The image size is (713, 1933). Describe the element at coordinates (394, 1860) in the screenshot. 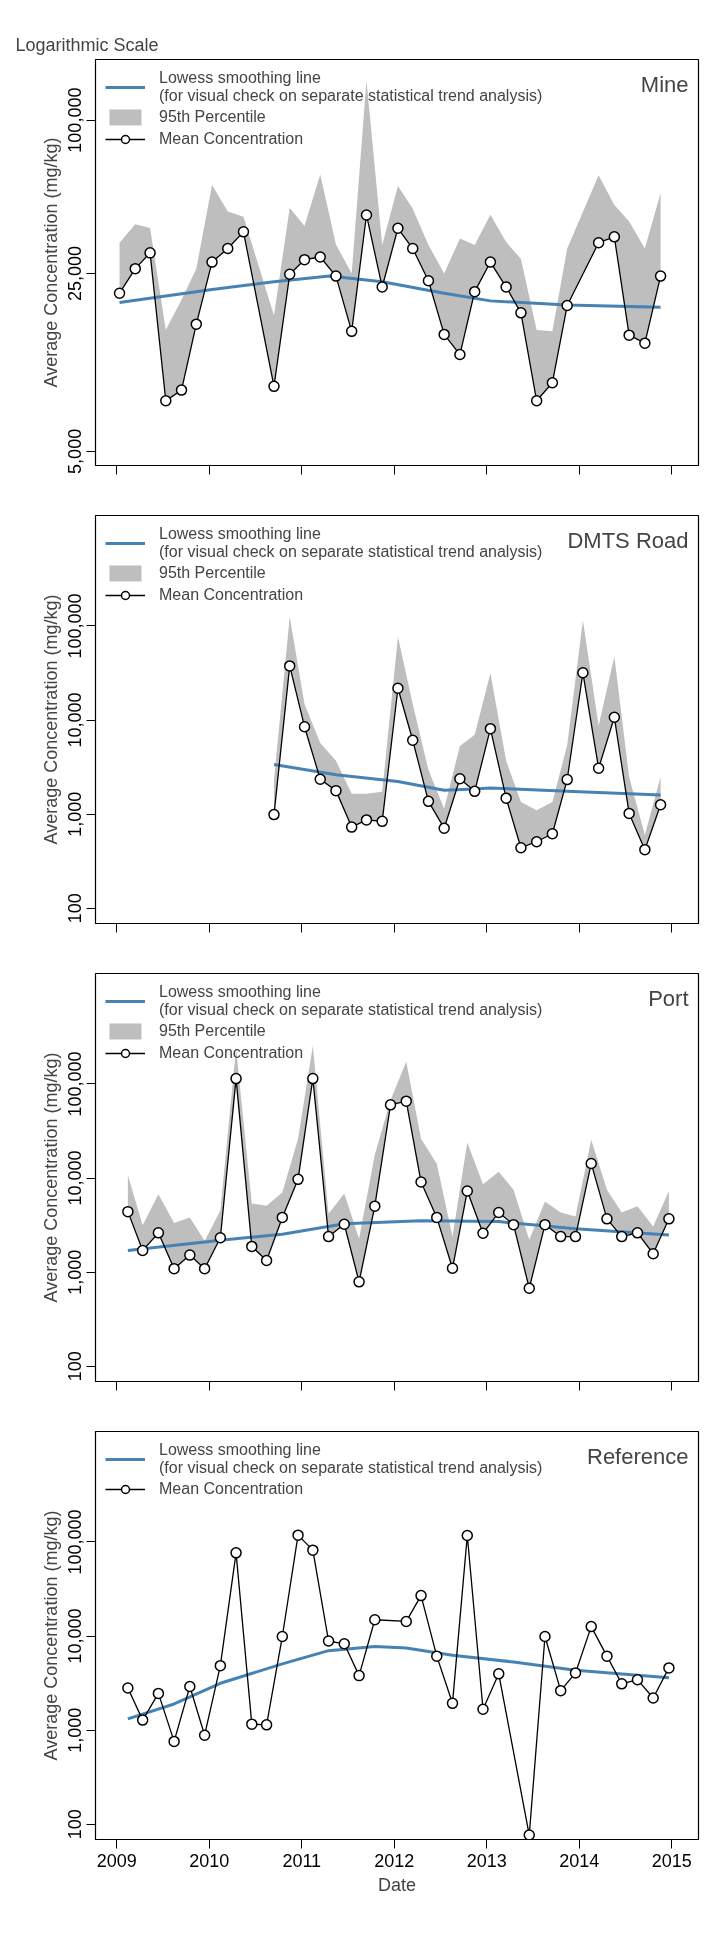

I see `x-tick-label: 2012` at that location.